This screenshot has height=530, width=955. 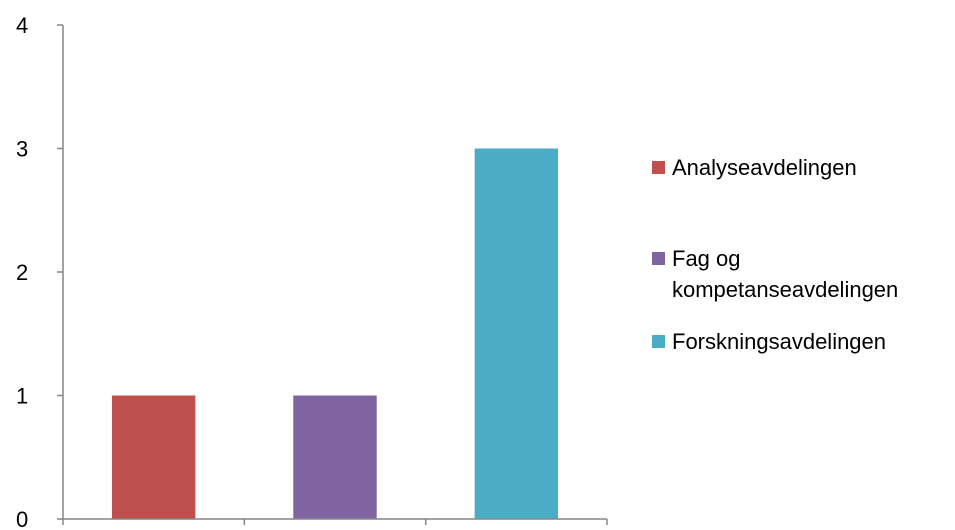 What do you see at coordinates (22, 272) in the screenshot?
I see `y-tick-label: 2` at bounding box center [22, 272].